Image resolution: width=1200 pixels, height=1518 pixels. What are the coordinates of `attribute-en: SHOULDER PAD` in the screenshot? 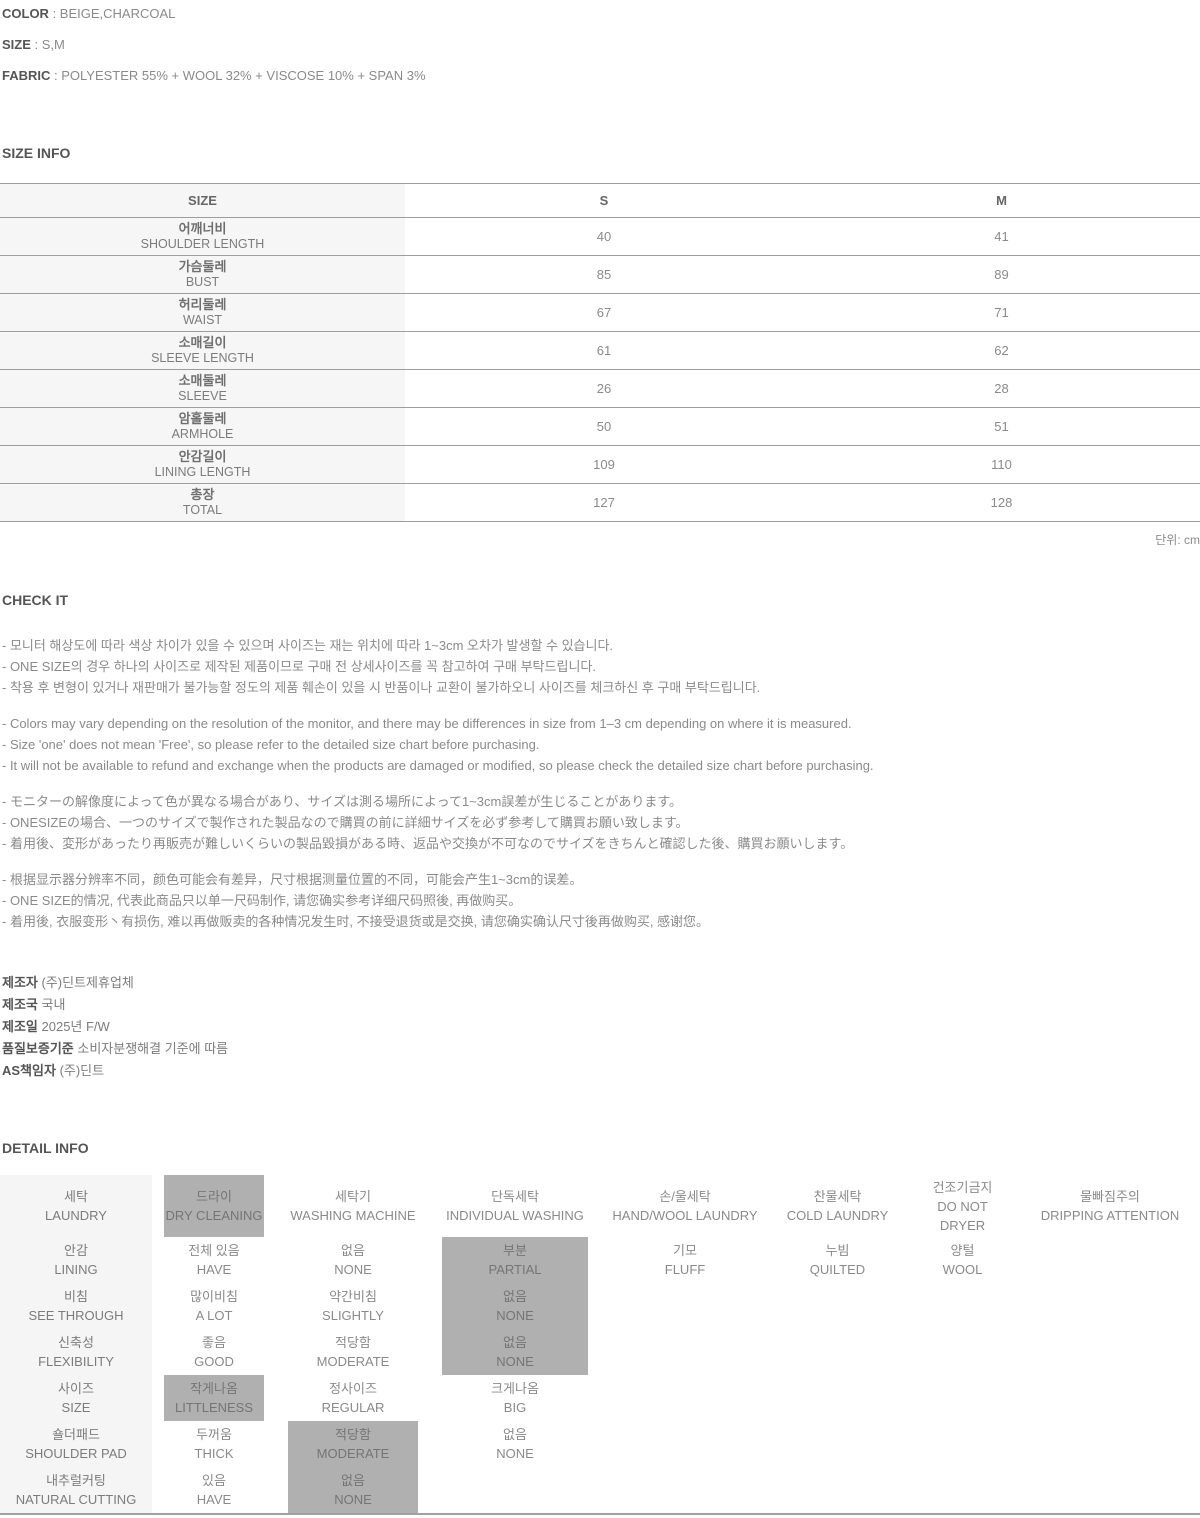 It's located at (76, 1453).